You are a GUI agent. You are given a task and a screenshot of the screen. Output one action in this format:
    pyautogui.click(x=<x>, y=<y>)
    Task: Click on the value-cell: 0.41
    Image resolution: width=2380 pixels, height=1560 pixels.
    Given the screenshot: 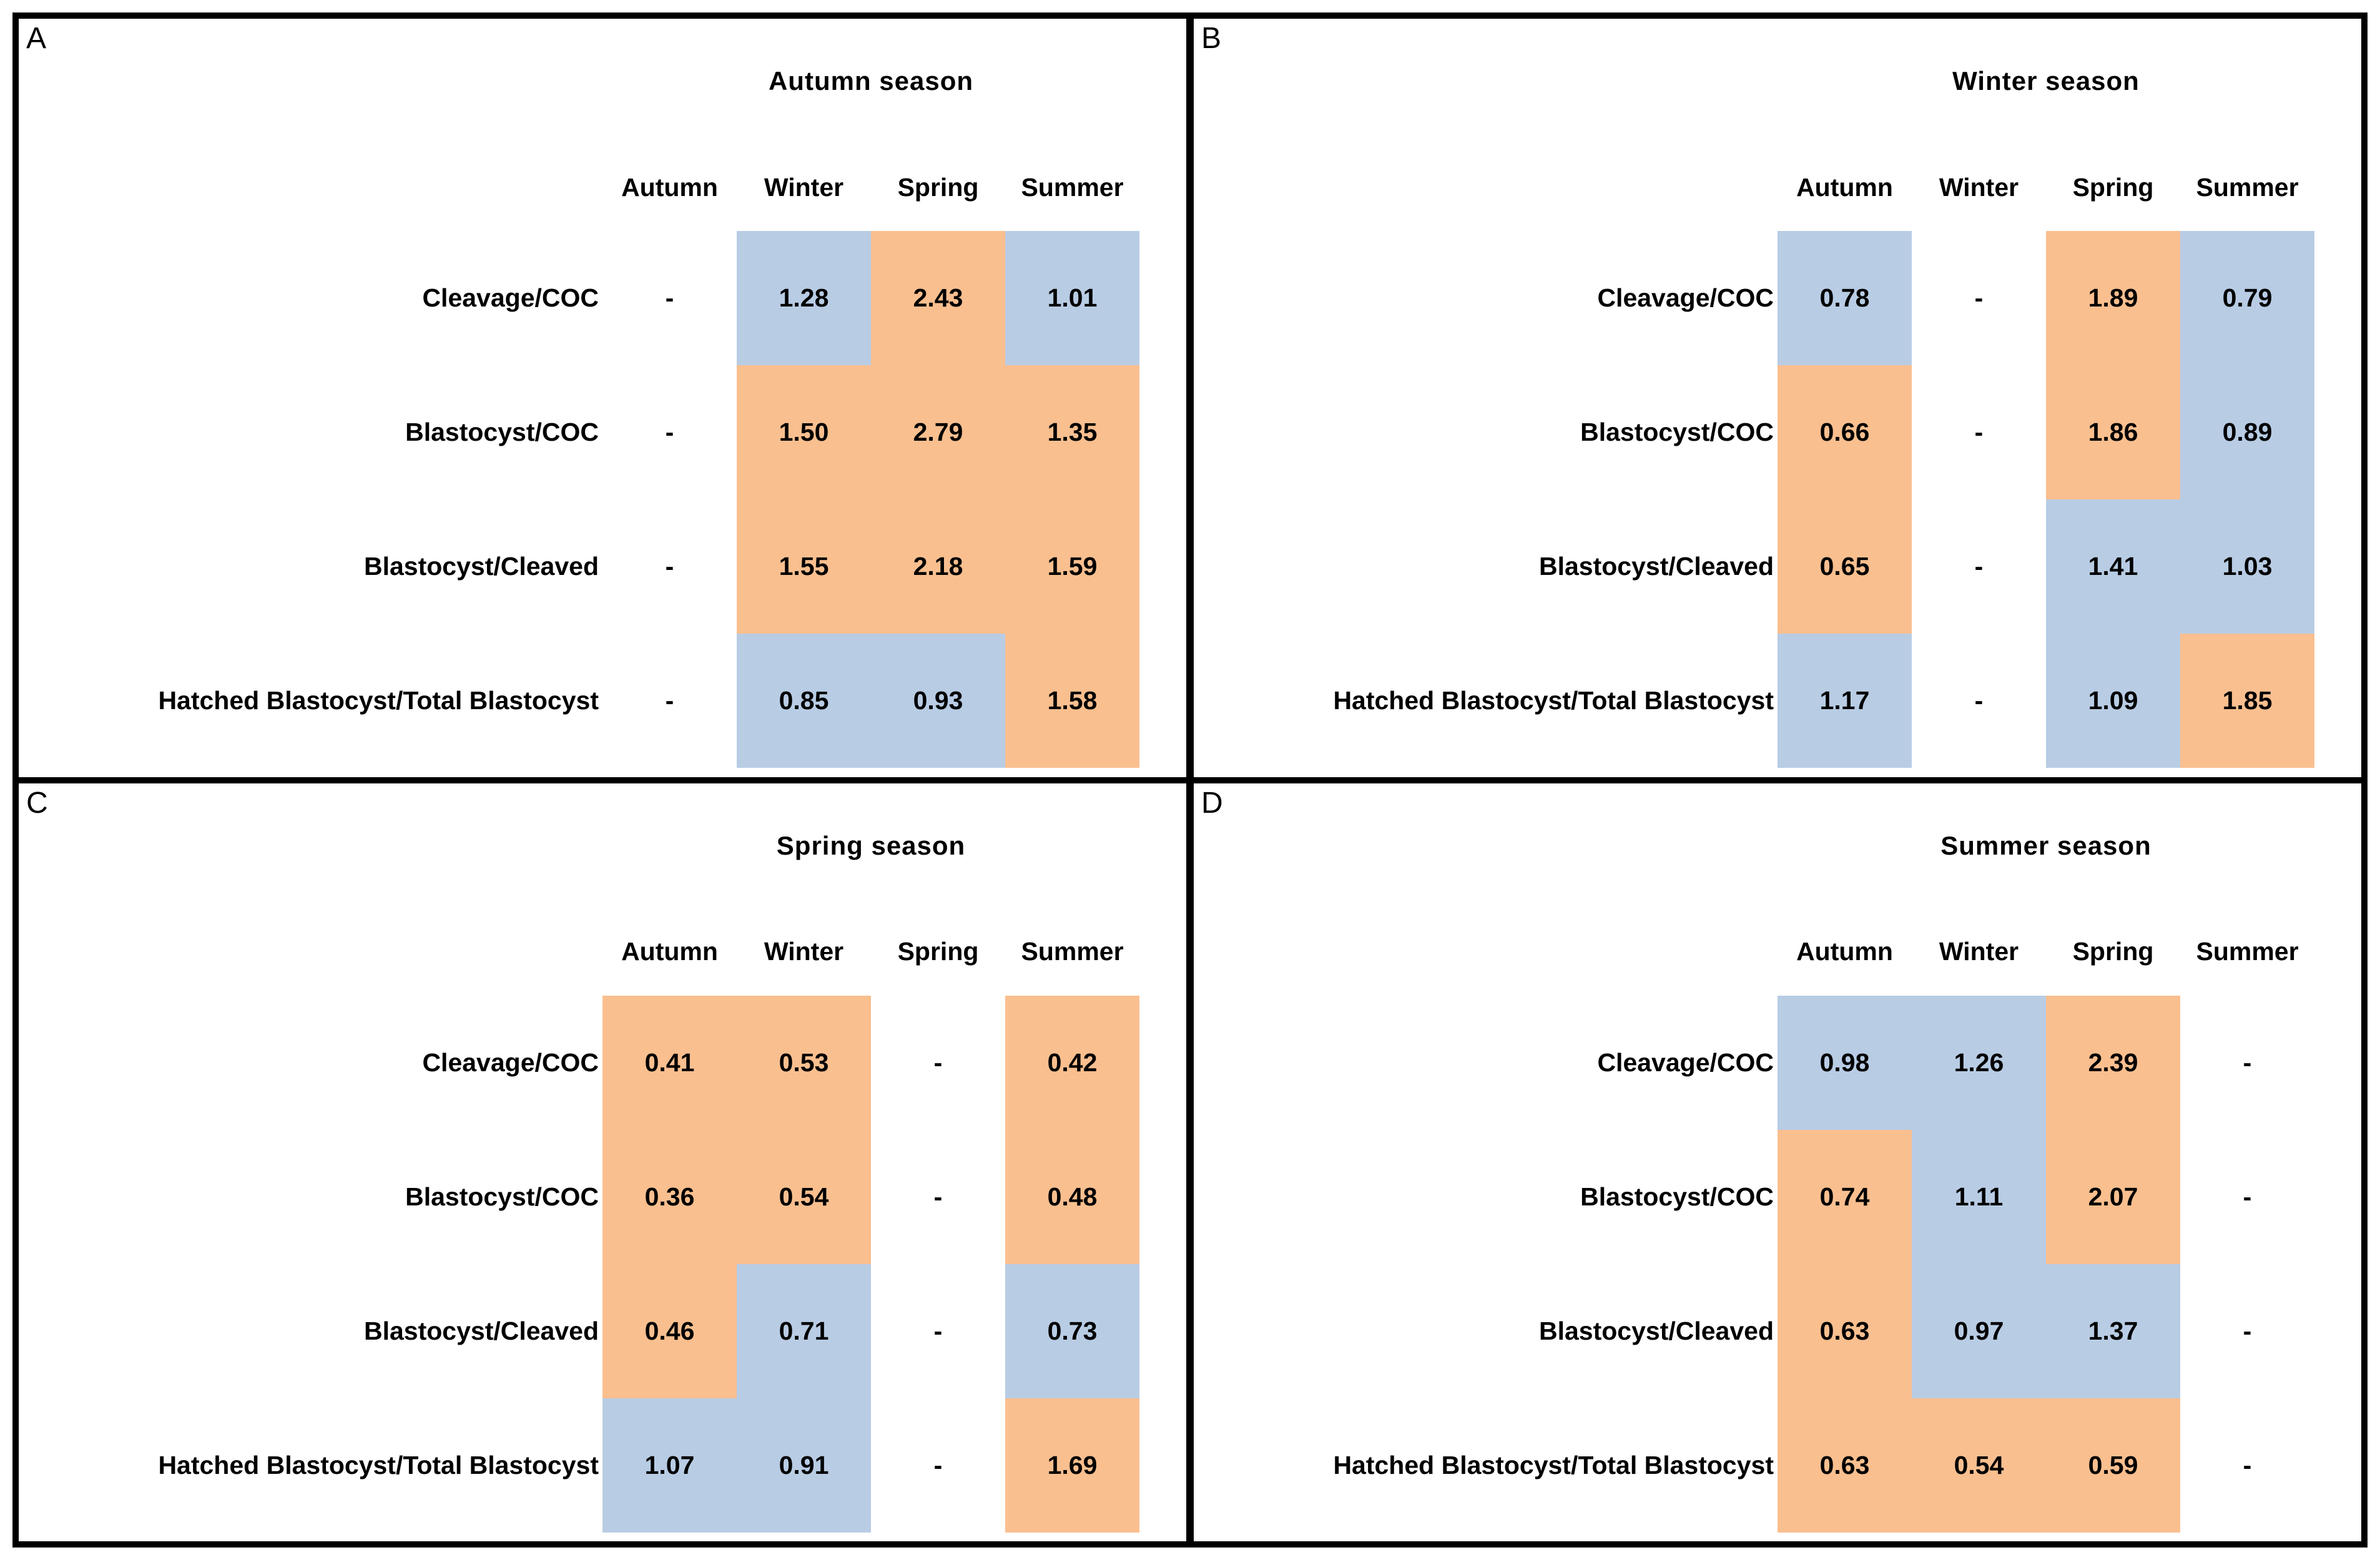 What is the action you would take?
    pyautogui.click(x=669, y=1062)
    